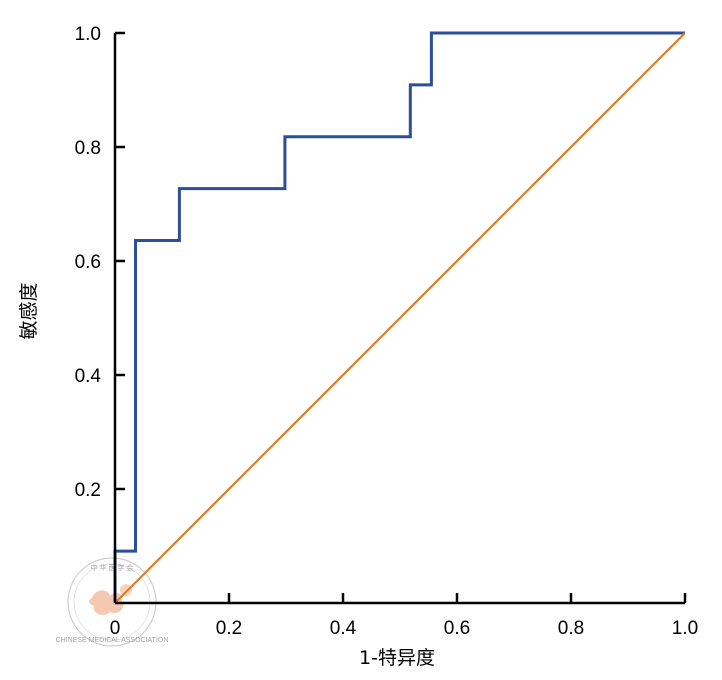  I want to click on x-tick-label: 0.6, so click(457, 628).